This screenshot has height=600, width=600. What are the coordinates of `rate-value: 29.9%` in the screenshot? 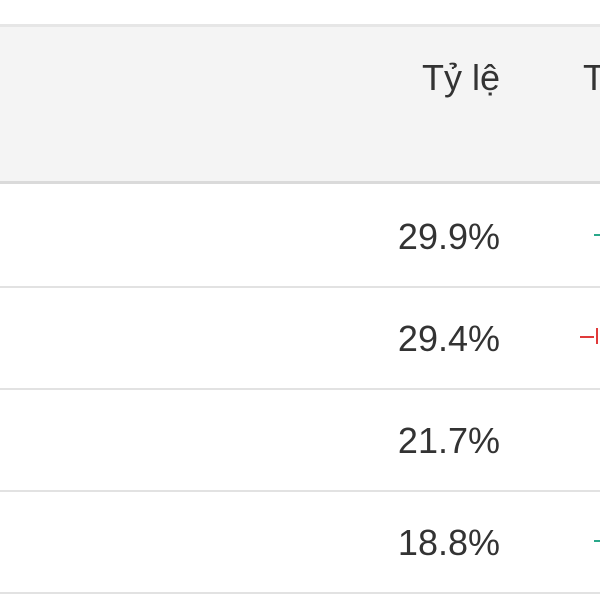 It's located at (448, 236).